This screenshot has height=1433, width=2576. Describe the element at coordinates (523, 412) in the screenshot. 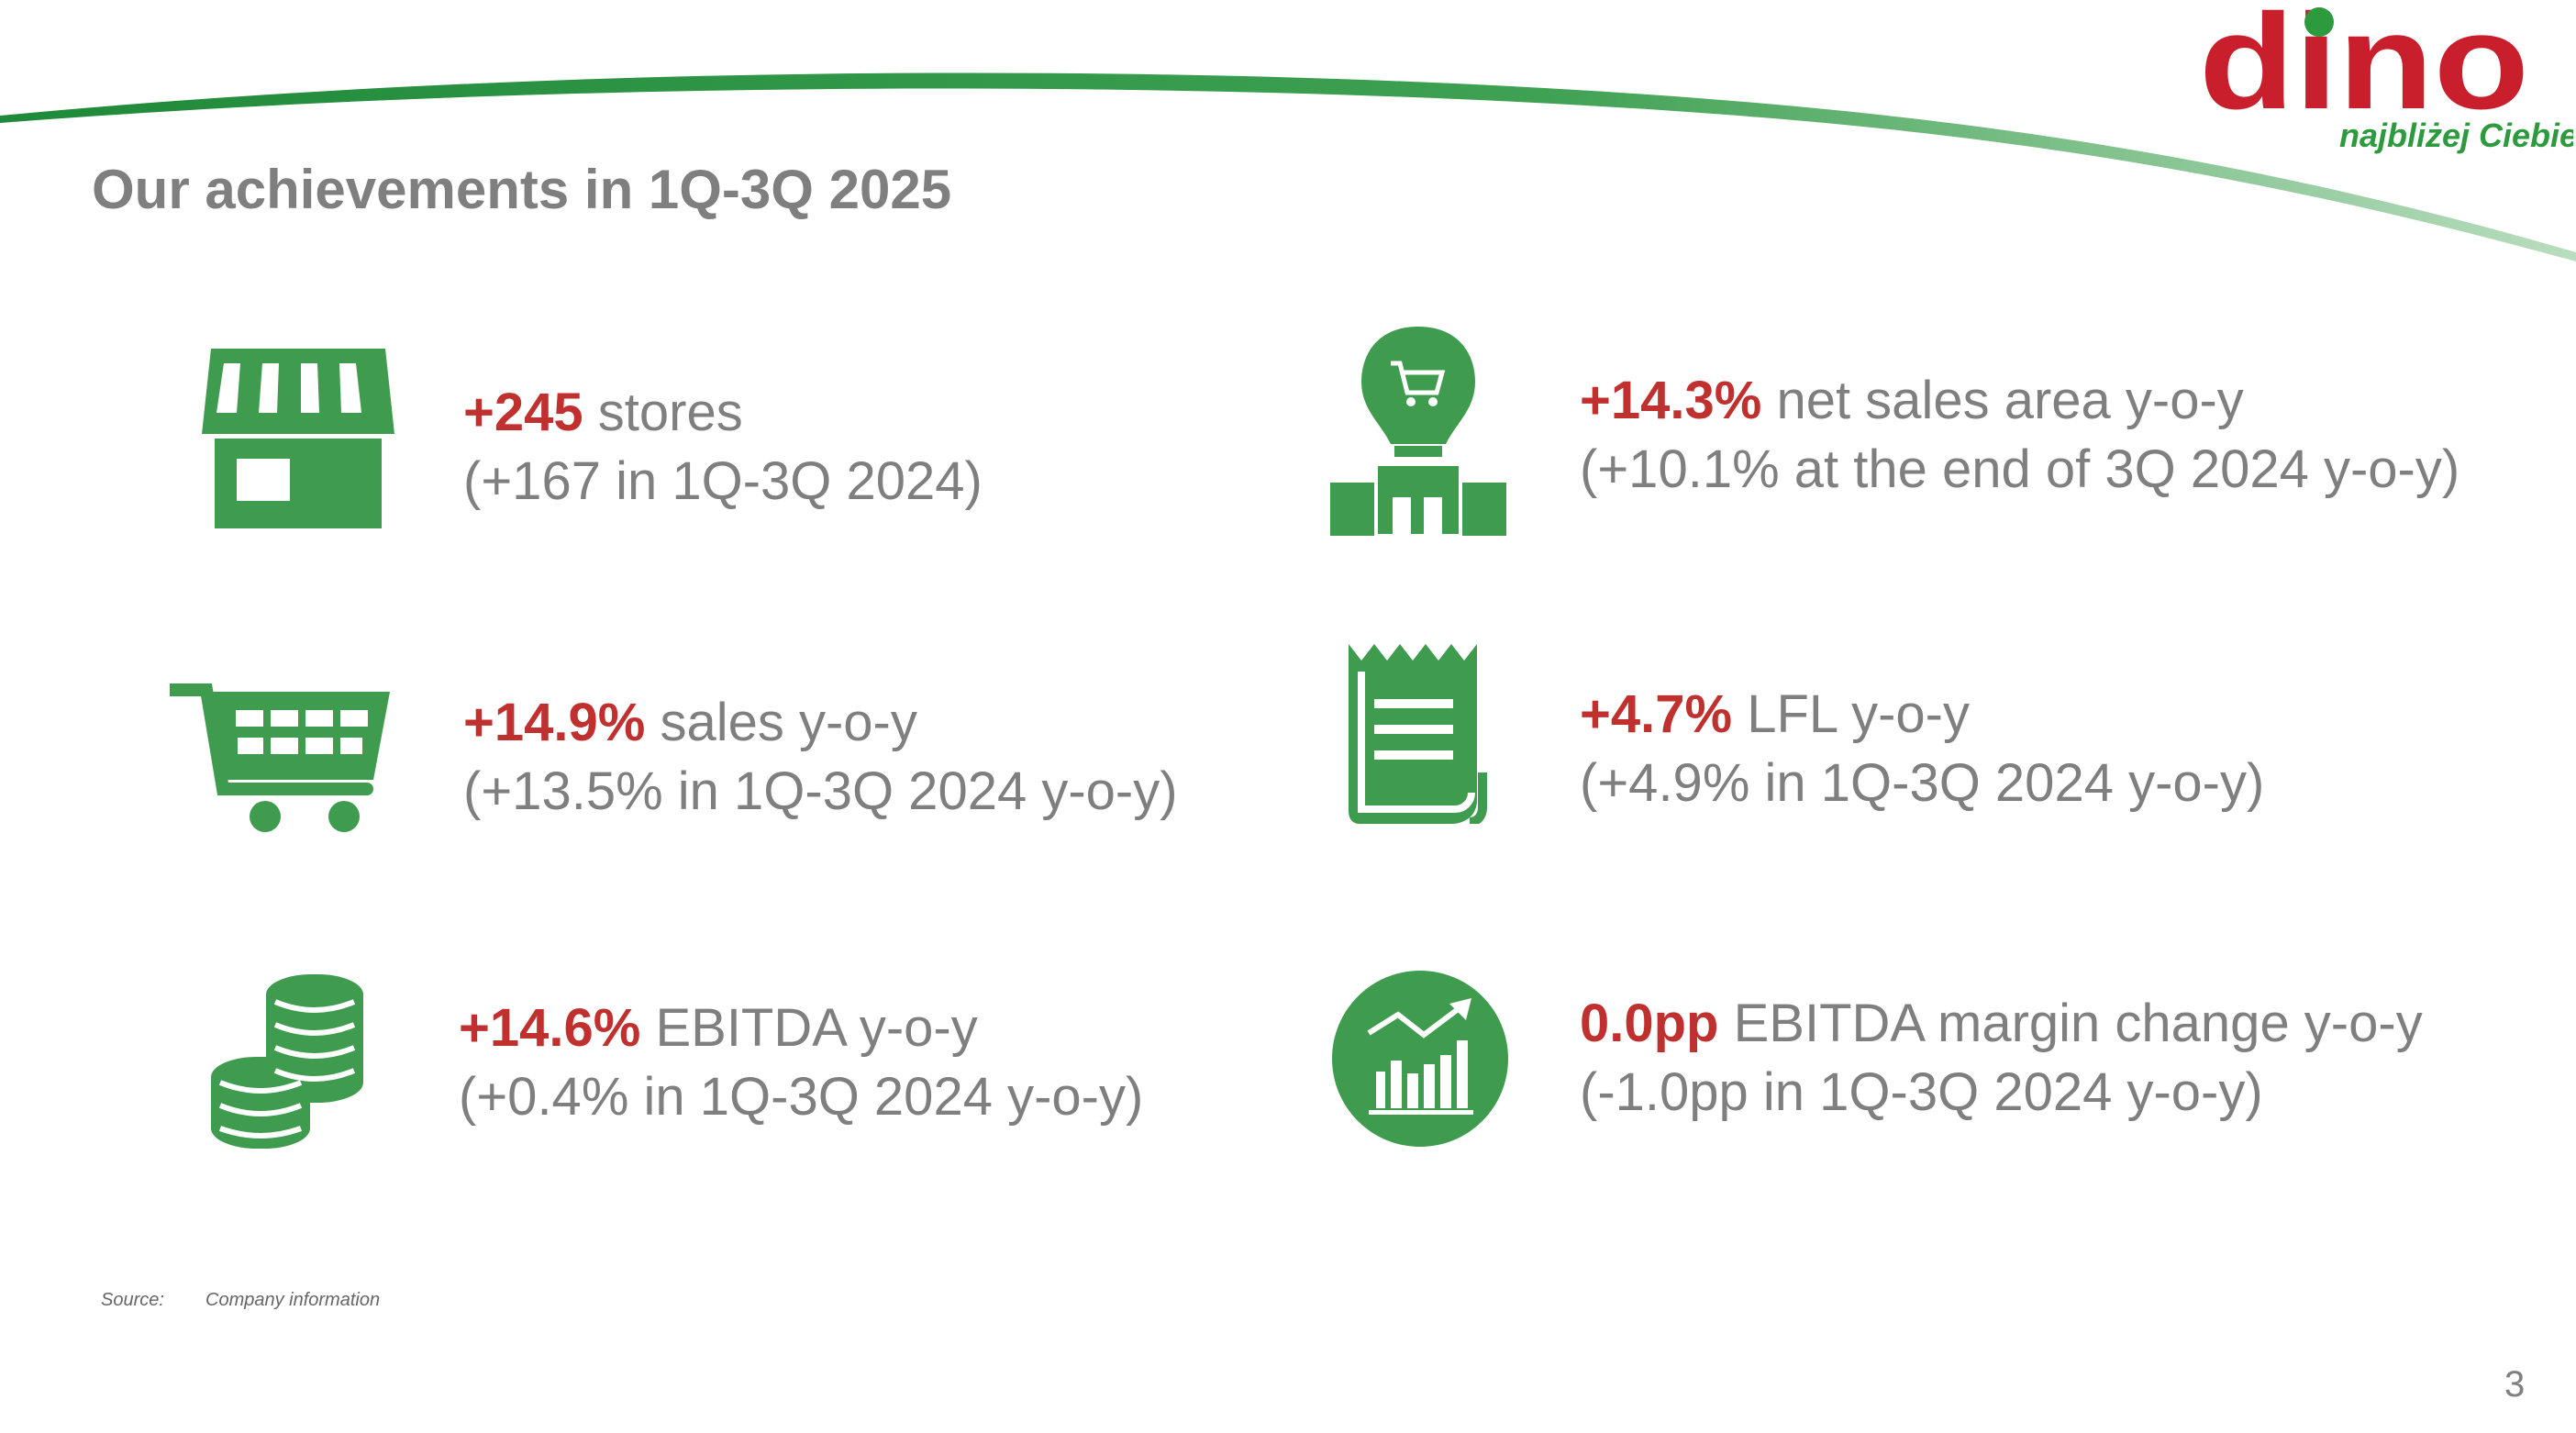

I see `stores-value: +245` at that location.